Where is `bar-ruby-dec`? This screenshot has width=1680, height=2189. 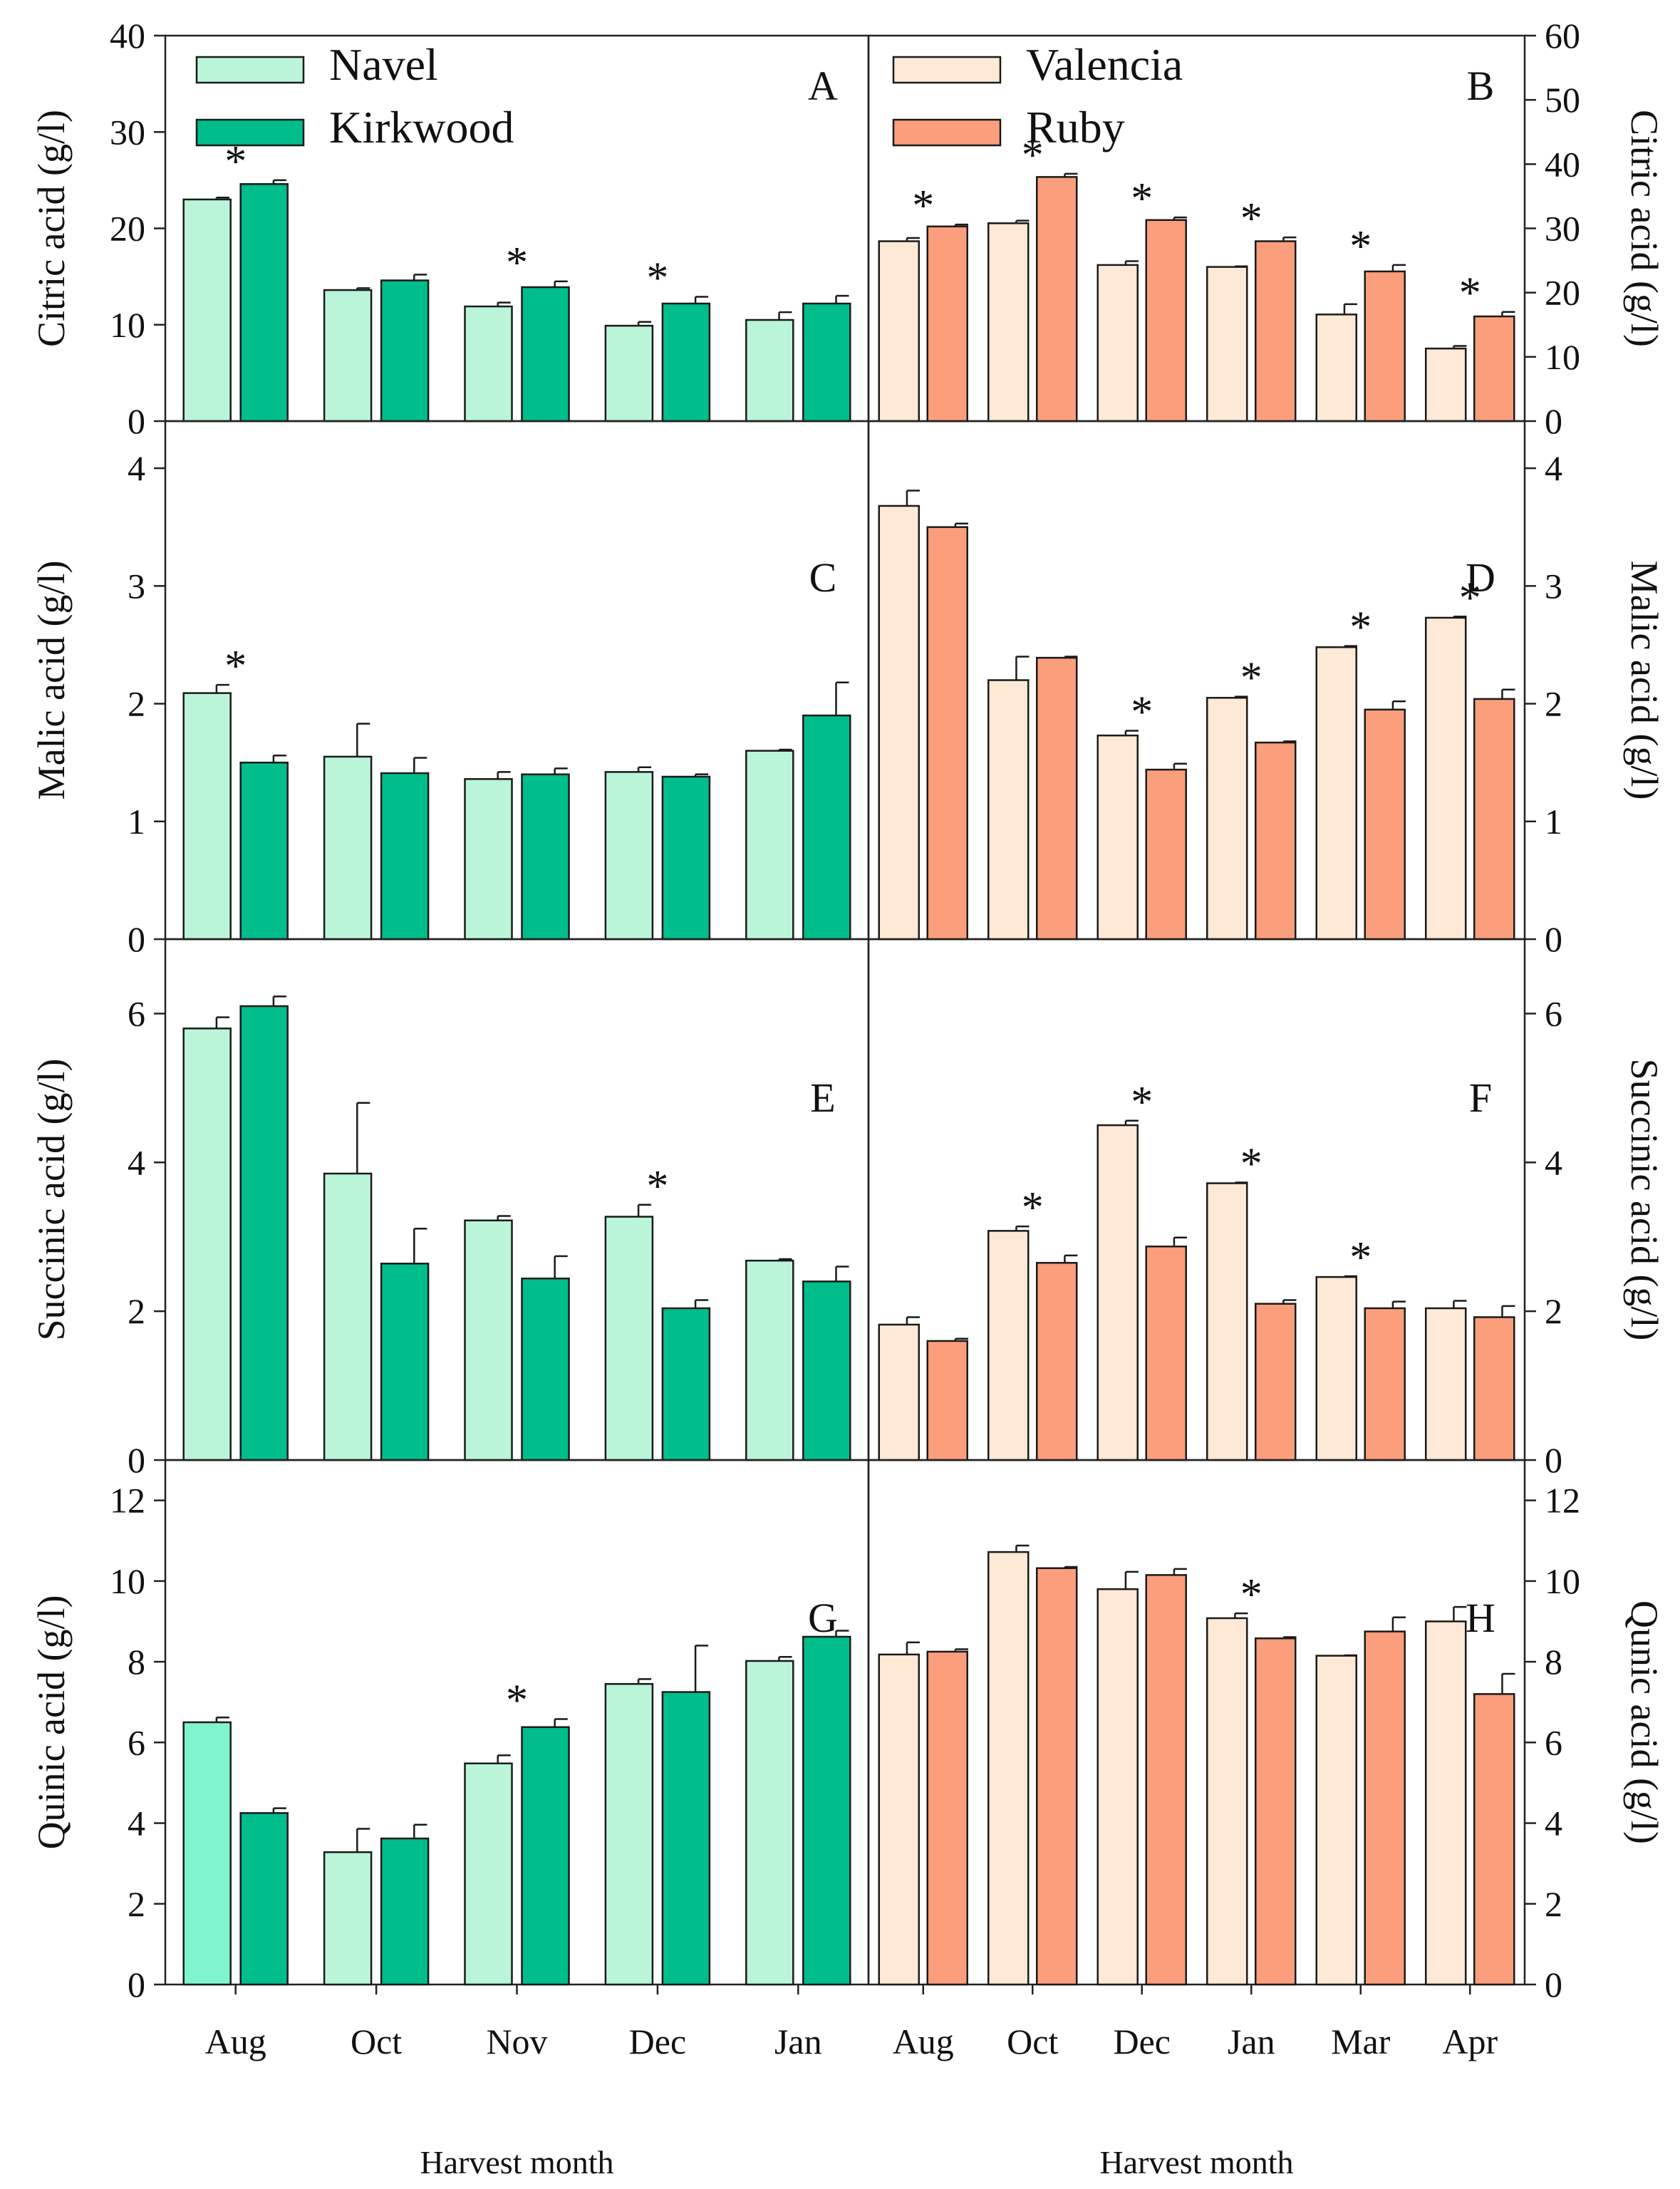 bar-ruby-dec is located at coordinates (1166, 1353).